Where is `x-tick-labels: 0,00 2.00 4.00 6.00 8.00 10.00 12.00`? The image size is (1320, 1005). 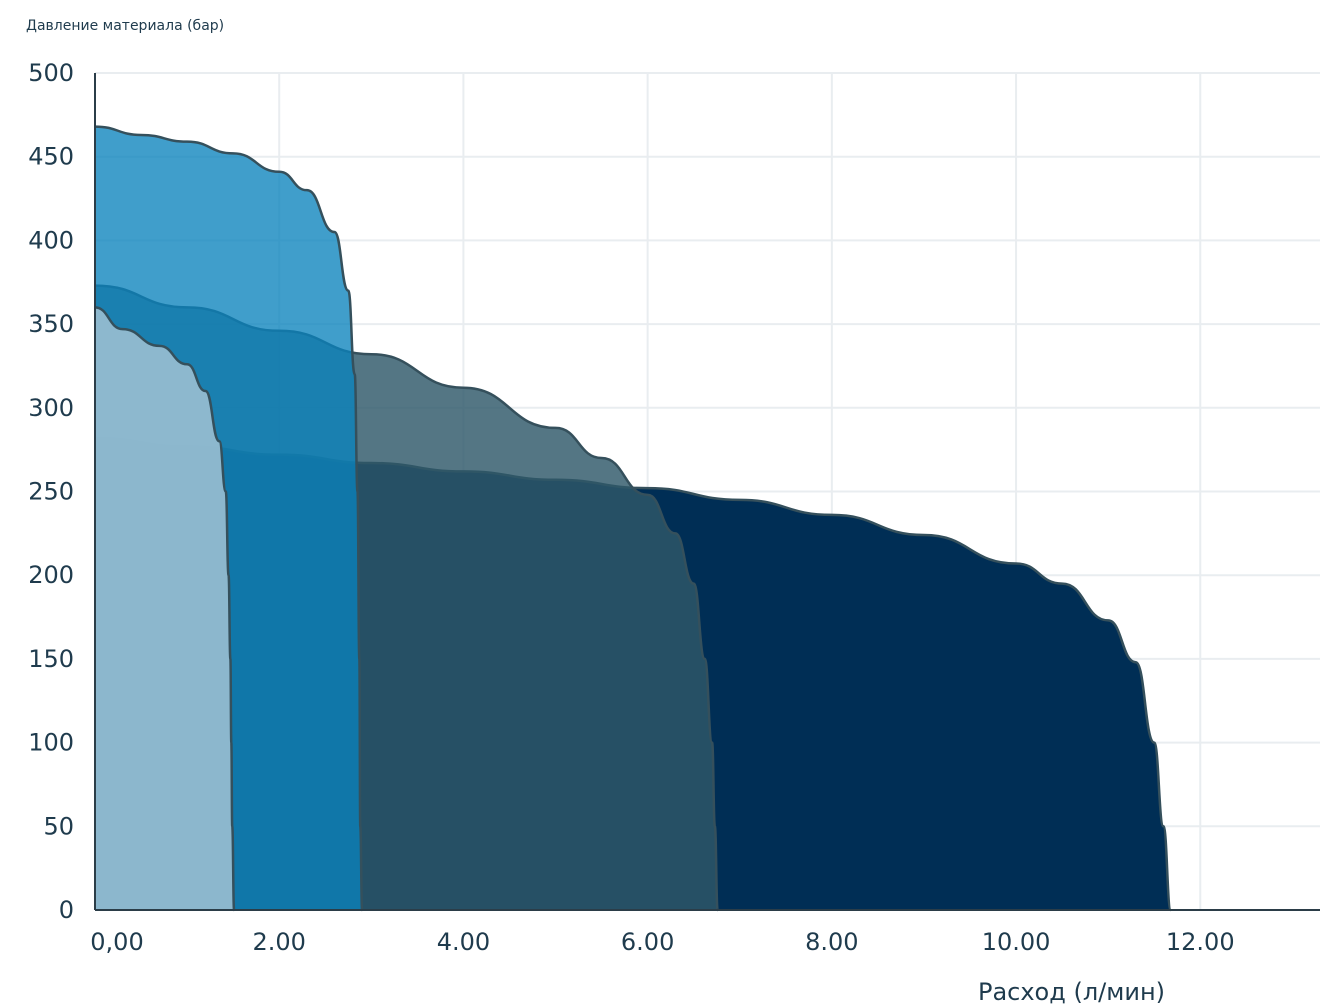
x-tick-labels: 0,00 2.00 4.00 6.00 8.00 10.00 12.00 is located at coordinates (662, 942).